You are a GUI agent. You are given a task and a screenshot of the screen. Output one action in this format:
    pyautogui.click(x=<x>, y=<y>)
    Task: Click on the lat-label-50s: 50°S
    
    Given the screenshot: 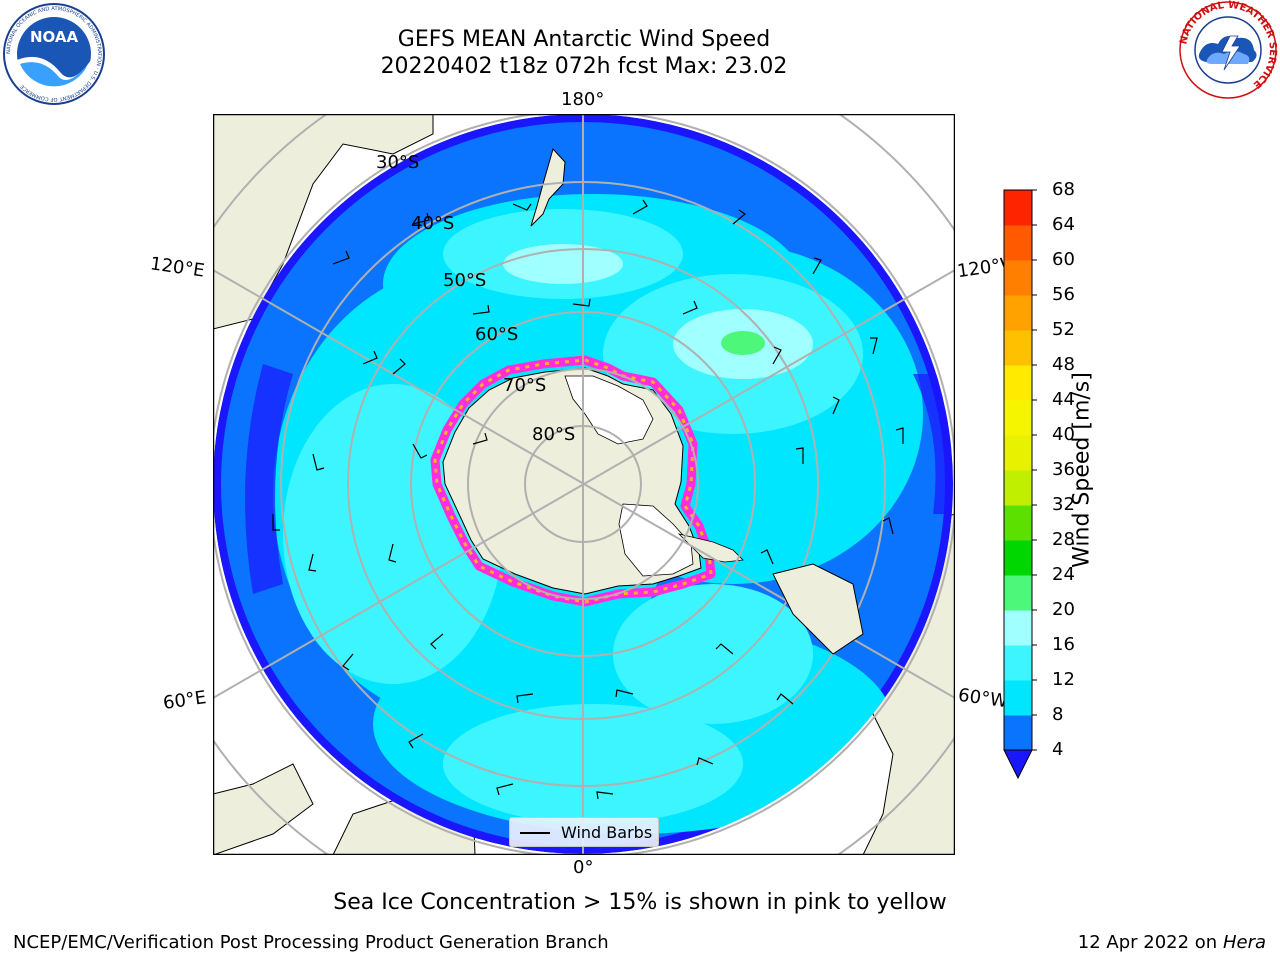 What is the action you would take?
    pyautogui.click(x=465, y=280)
    